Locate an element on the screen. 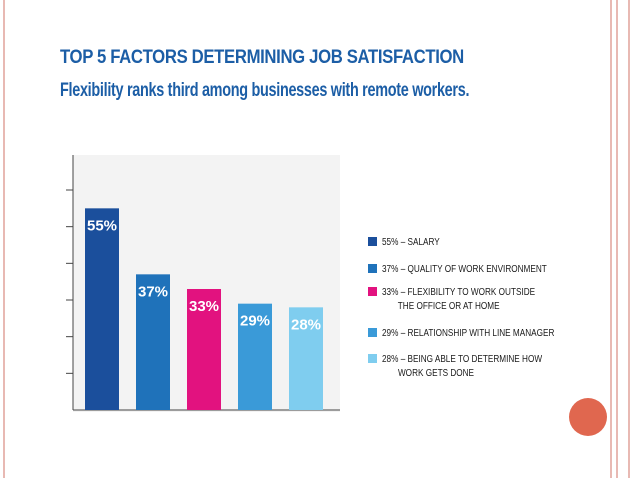 This screenshot has height=478, width=638. legend-label-4: 29% – RELATIONSHIP WITH LINE MANAGER is located at coordinates (468, 333).